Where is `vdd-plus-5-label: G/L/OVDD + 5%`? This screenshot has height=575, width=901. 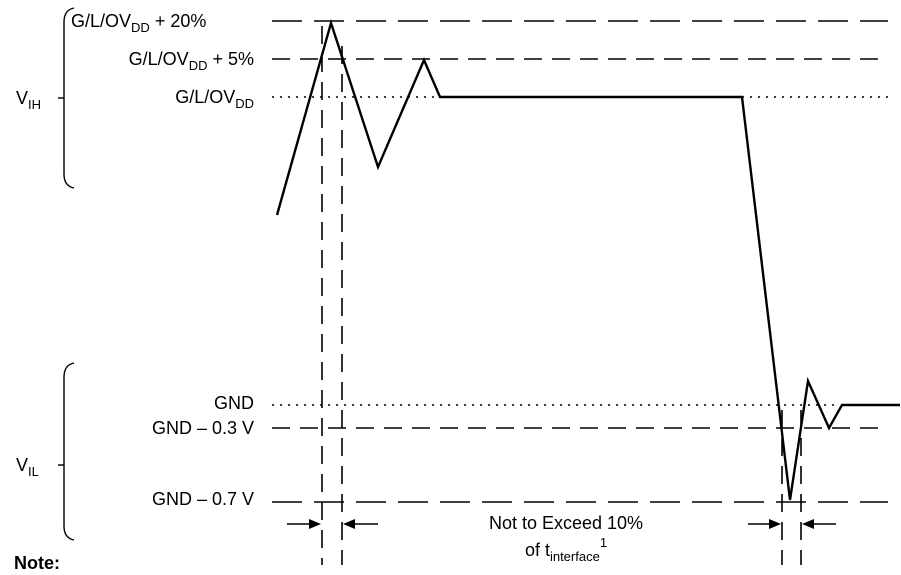
vdd-plus-5-label: G/L/OVDD + 5% is located at coordinates (191, 61).